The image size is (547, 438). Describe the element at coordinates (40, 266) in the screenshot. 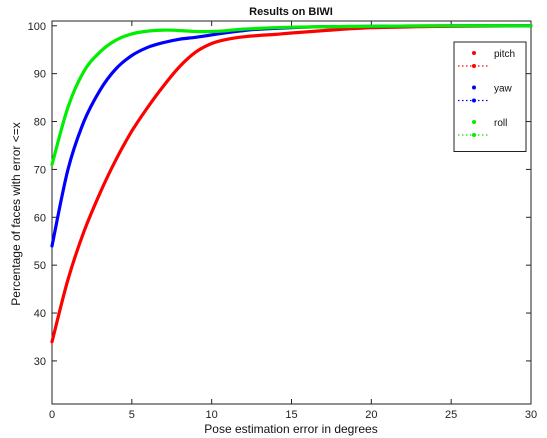

I see `y-tick-label: 50` at that location.